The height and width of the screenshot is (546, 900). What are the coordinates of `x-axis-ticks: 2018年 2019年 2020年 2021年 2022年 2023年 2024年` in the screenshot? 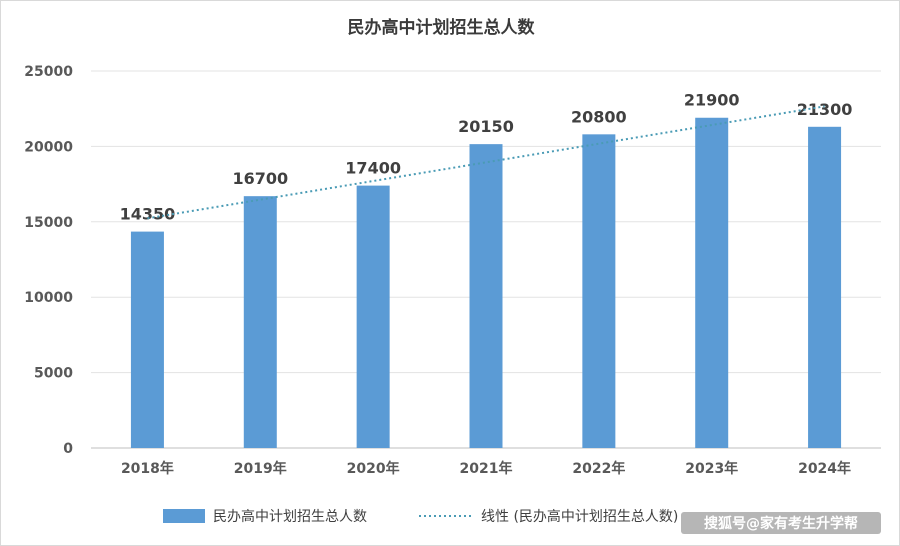 It's located at (486, 468).